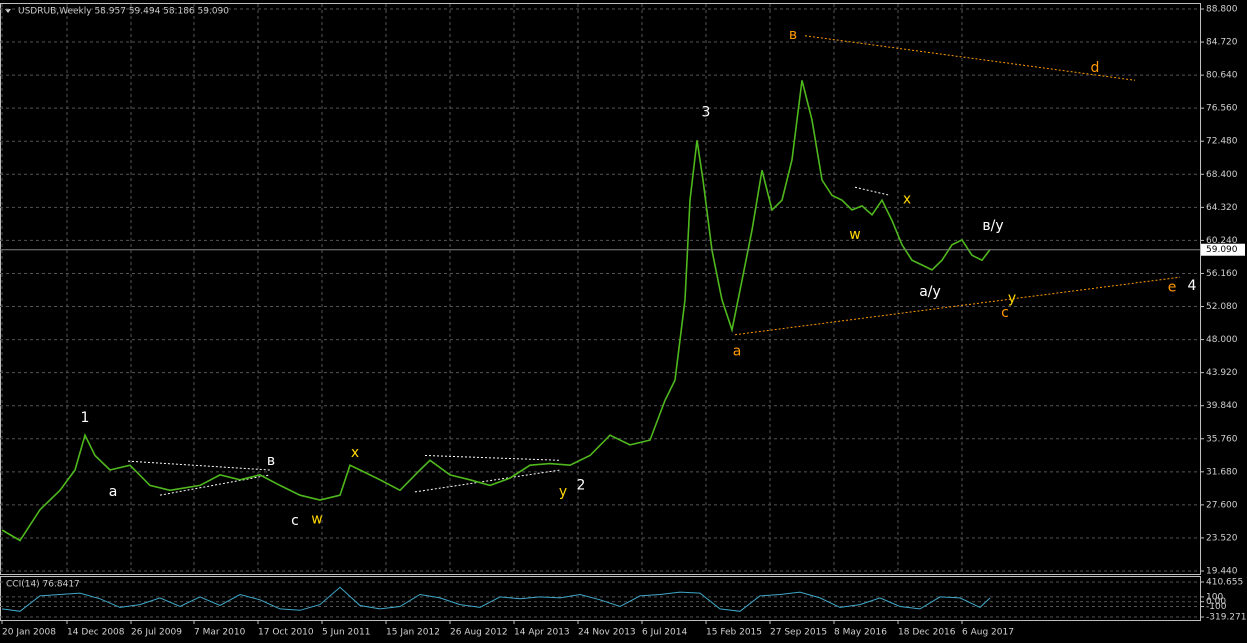 This screenshot has height=643, width=1247. Describe the element at coordinates (29, 633) in the screenshot. I see `x-tick-label: 20 Jan 2008` at that location.